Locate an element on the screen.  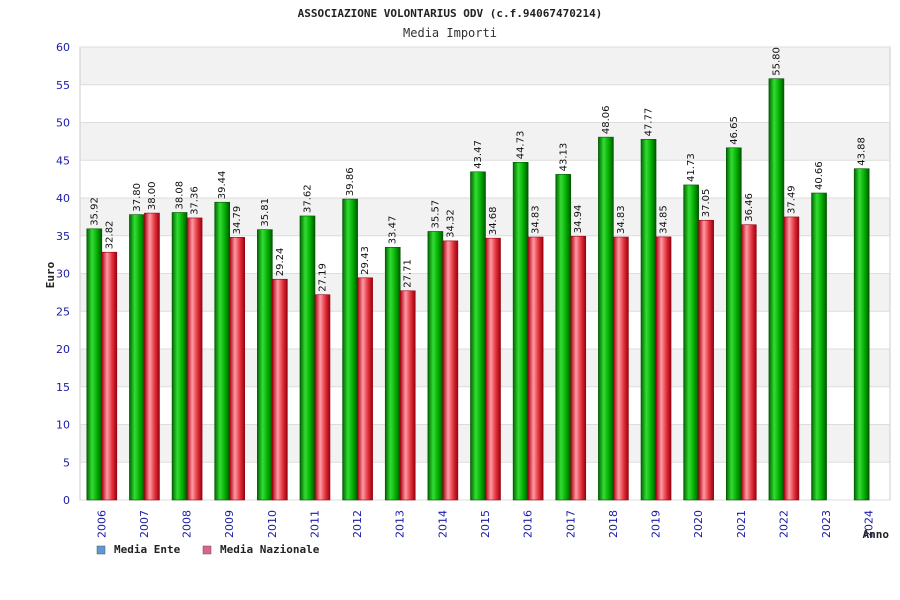
value-label: 37.36 is located at coordinates (195, 200).